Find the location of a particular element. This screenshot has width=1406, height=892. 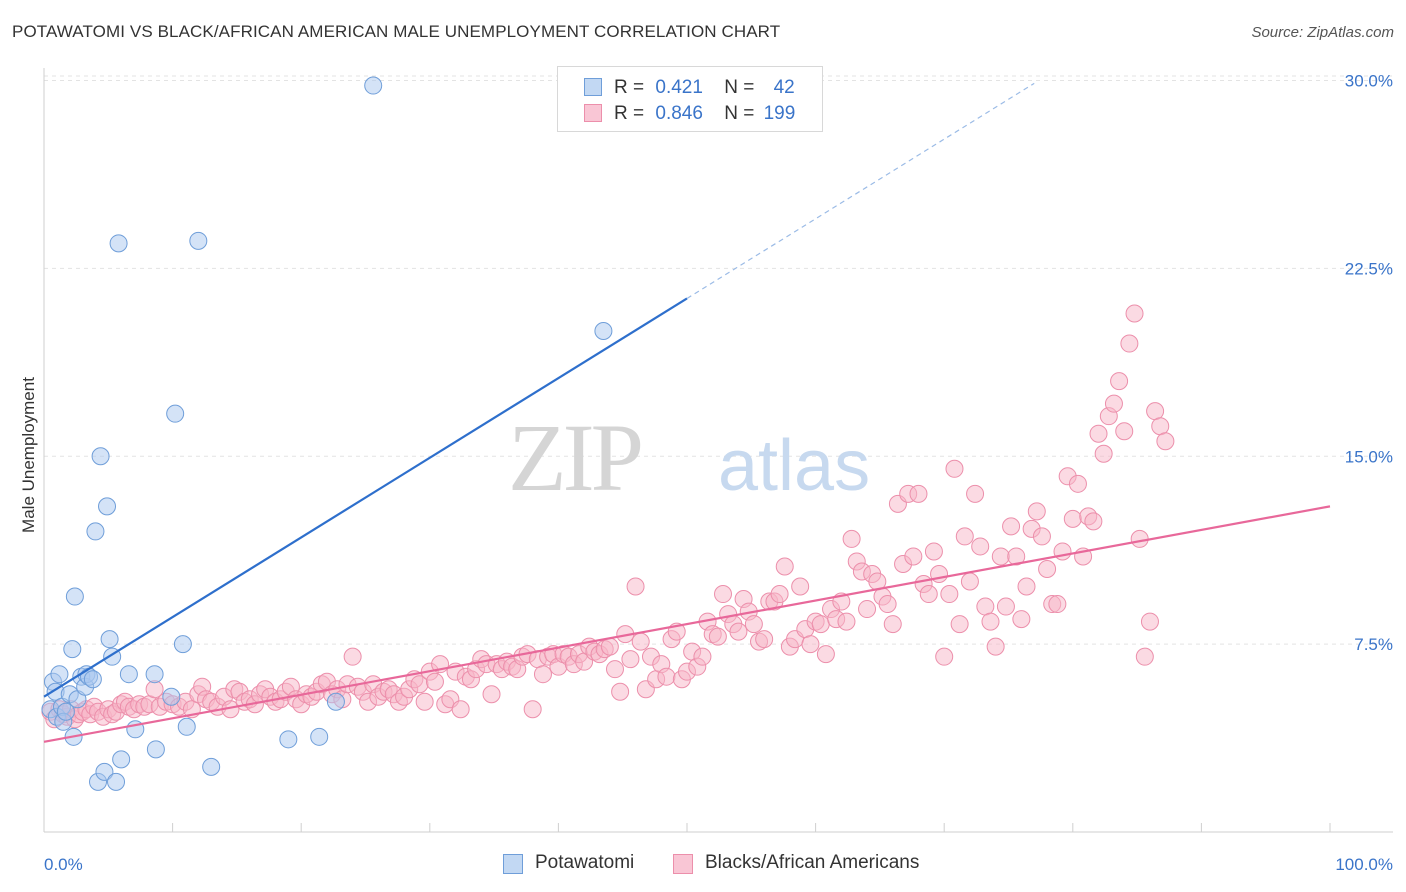

legend-r-label: R = is located at coordinates (629, 113).